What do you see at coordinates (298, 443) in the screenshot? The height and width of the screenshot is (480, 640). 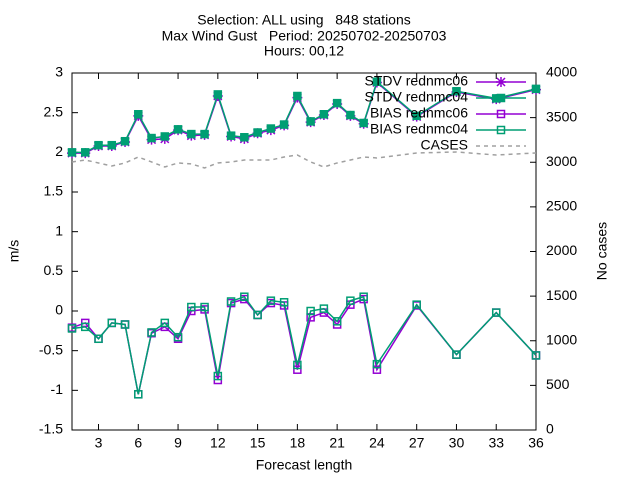 I see `x-tick-label: 18` at bounding box center [298, 443].